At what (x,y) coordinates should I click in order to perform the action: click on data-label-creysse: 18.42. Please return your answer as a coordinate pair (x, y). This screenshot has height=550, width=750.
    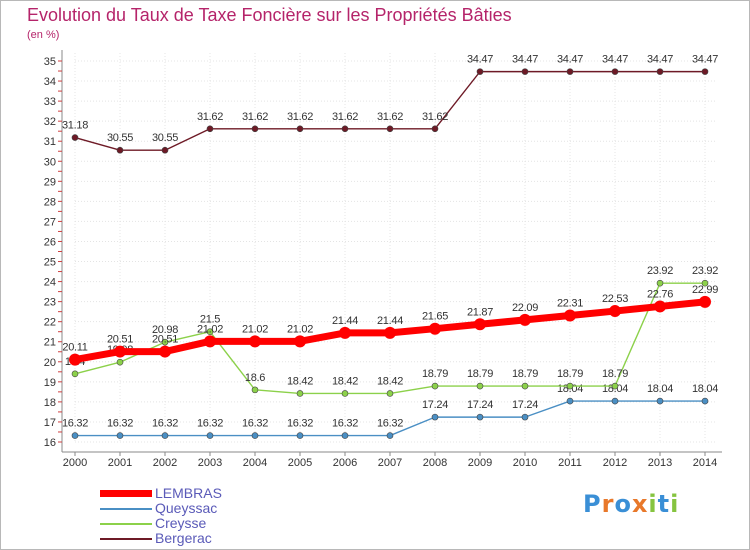
    Looking at the image, I should click on (345, 381).